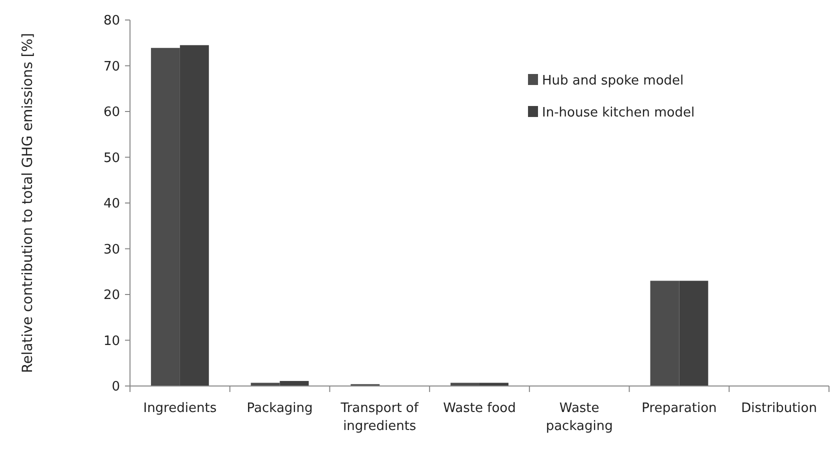 This screenshot has width=831, height=452. I want to click on y-tick-label: 70, so click(111, 66).